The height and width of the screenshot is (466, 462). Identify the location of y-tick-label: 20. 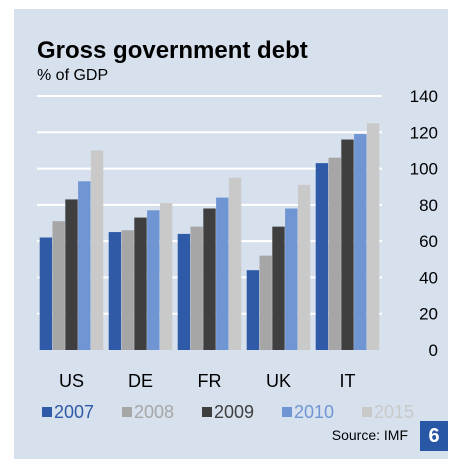
(428, 314).